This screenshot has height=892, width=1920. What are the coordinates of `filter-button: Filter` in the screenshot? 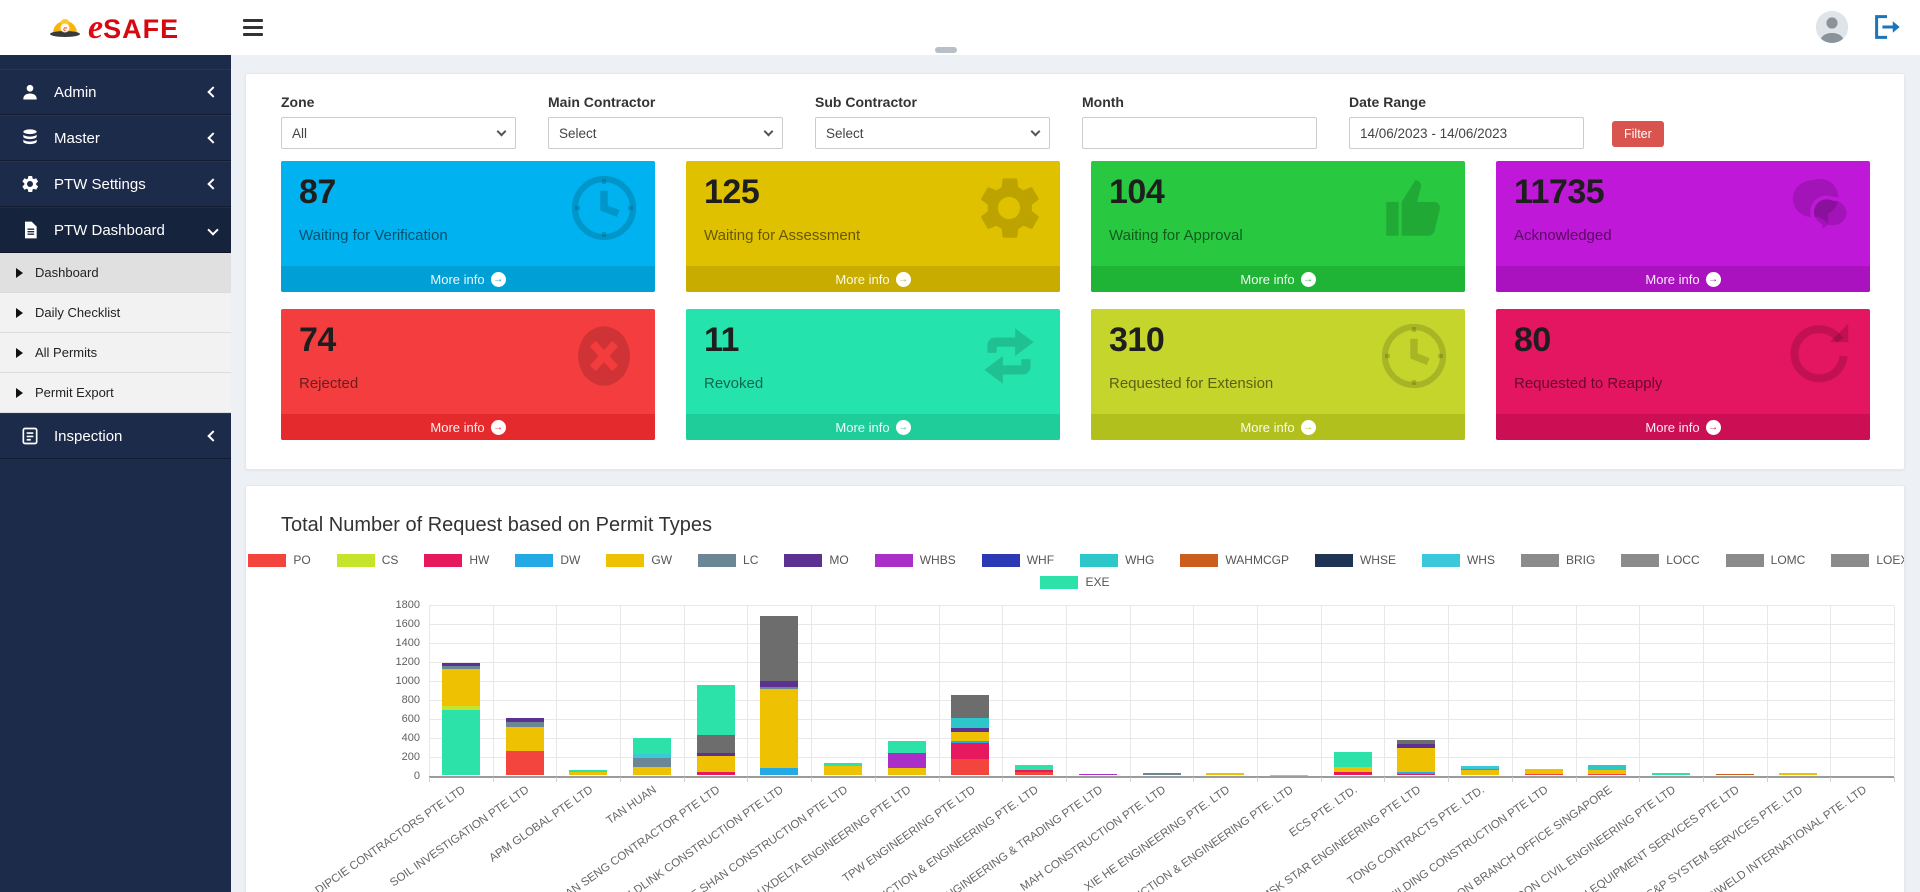 It's located at (1638, 134).